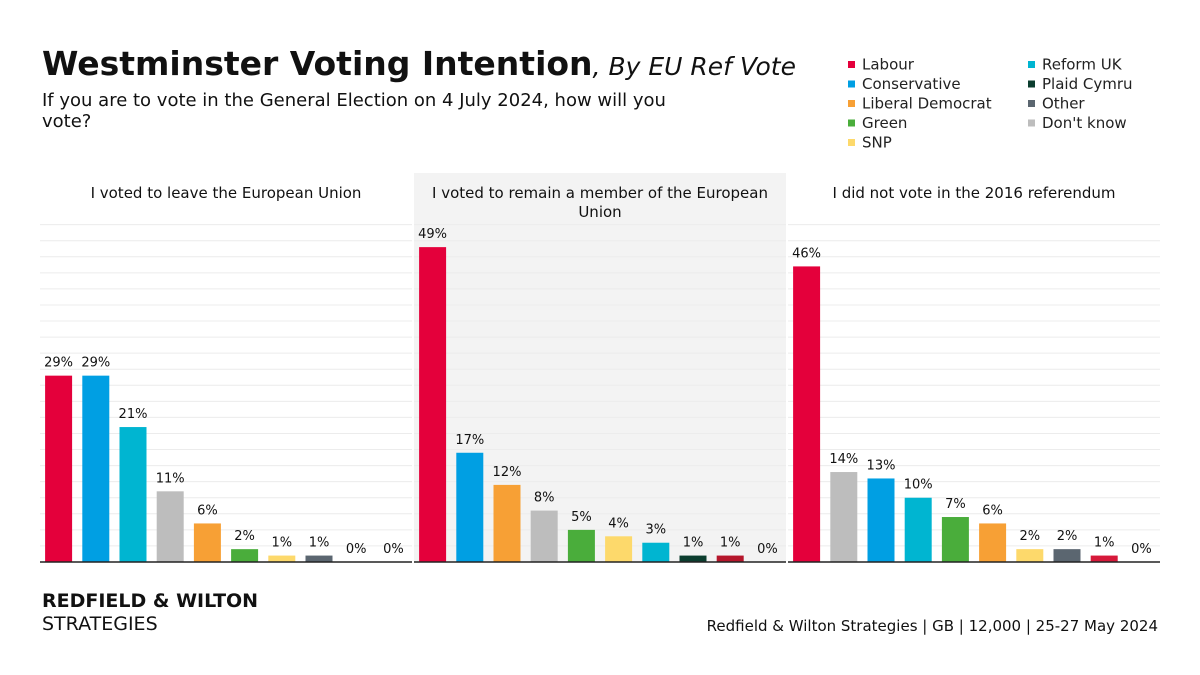 The height and width of the screenshot is (675, 1200). I want to click on legend-label: SNP, so click(877, 143).